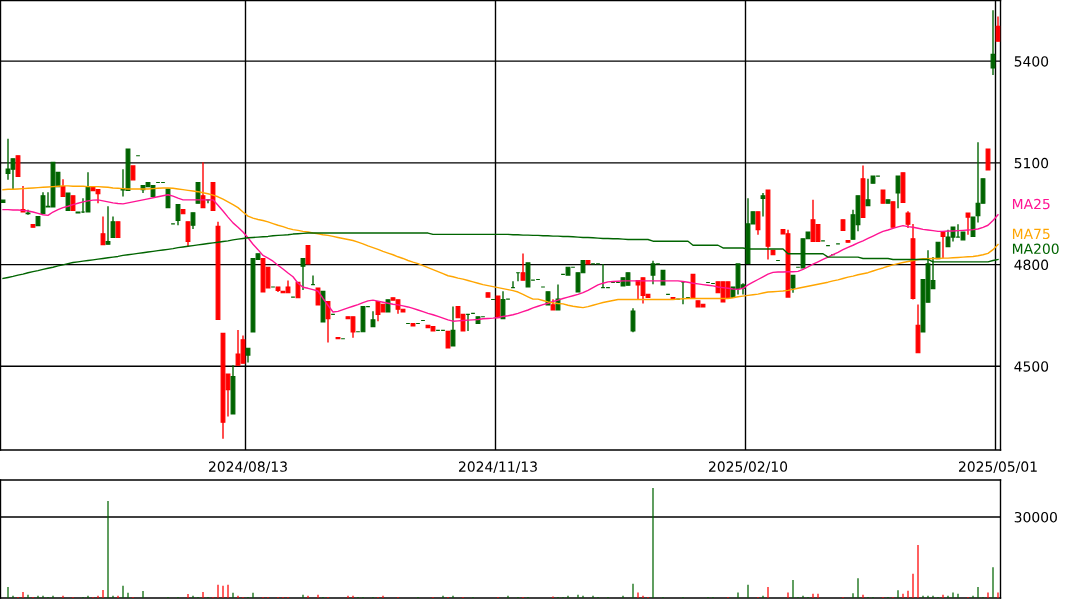 The width and height of the screenshot is (1065, 600). I want to click on x-tick-label: 2024/11/13, so click(497, 467).